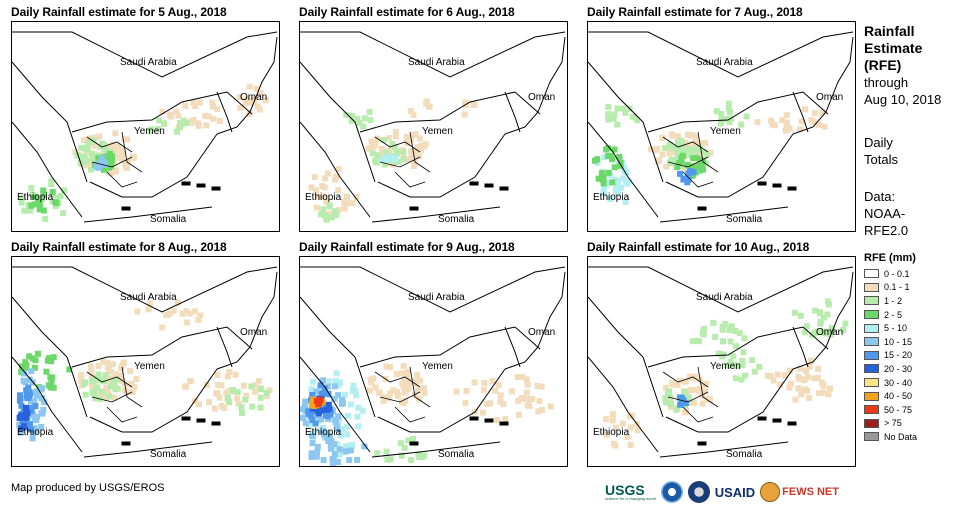  I want to click on legend-item: 20 - 30, so click(890, 369).